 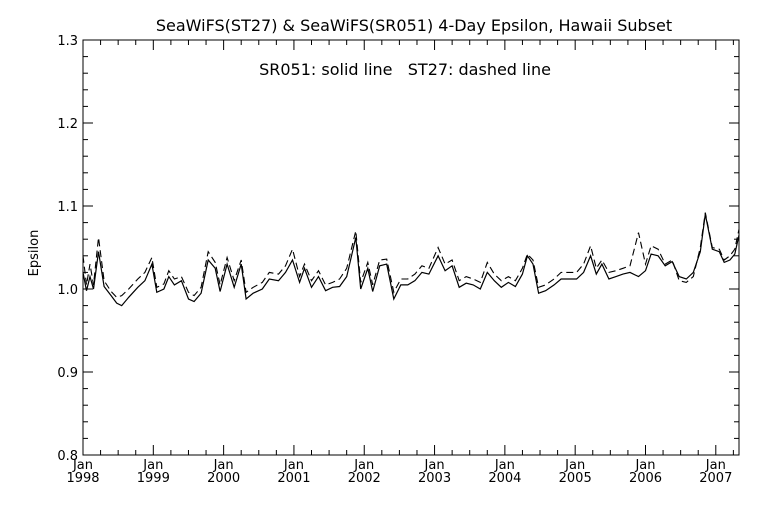 I want to click on x-tick-year-label: 2003, so click(x=434, y=478).